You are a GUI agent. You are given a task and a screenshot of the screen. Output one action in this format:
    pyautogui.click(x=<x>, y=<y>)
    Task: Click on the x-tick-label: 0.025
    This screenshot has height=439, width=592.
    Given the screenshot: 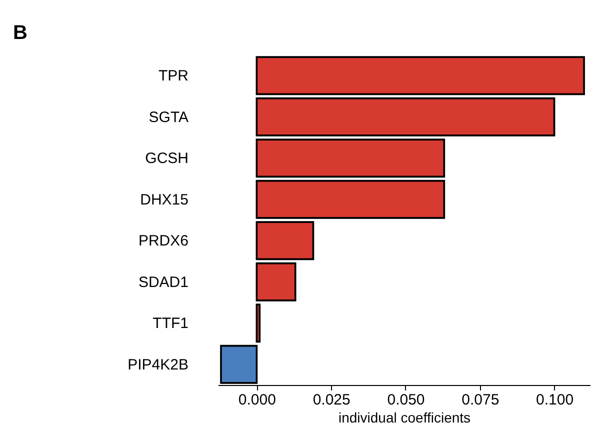 What is the action you would take?
    pyautogui.click(x=331, y=400)
    